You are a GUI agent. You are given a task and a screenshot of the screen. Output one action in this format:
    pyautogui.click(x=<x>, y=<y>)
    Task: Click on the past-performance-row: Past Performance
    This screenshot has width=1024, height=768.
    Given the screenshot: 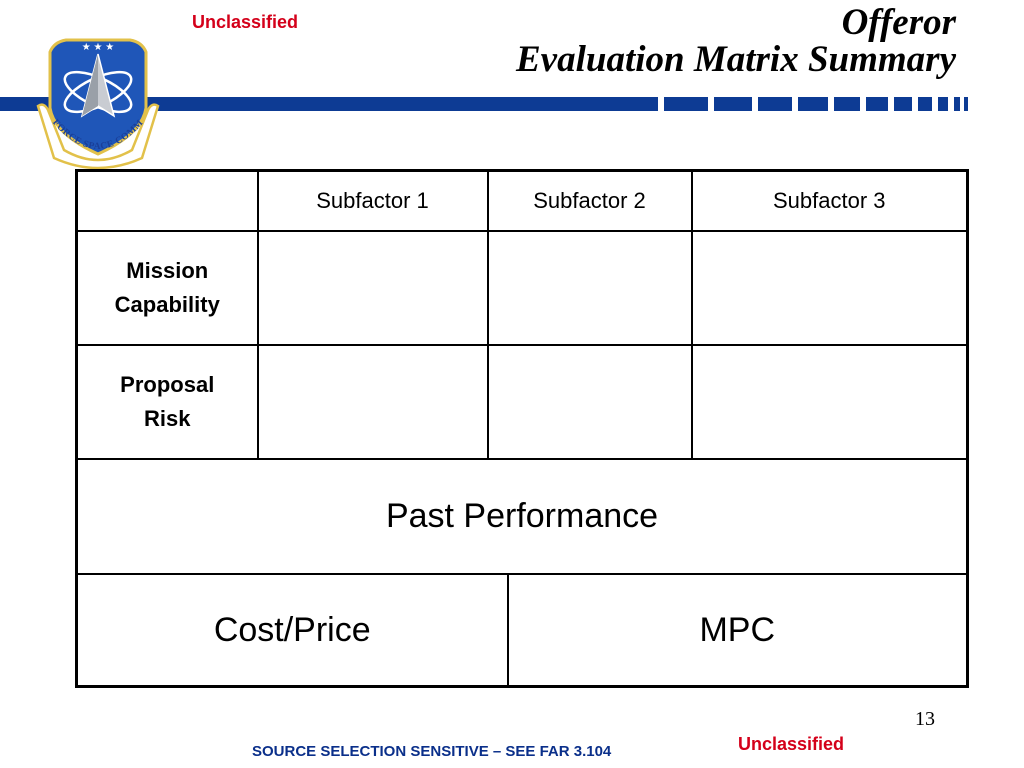 What is the action you would take?
    pyautogui.click(x=522, y=516)
    